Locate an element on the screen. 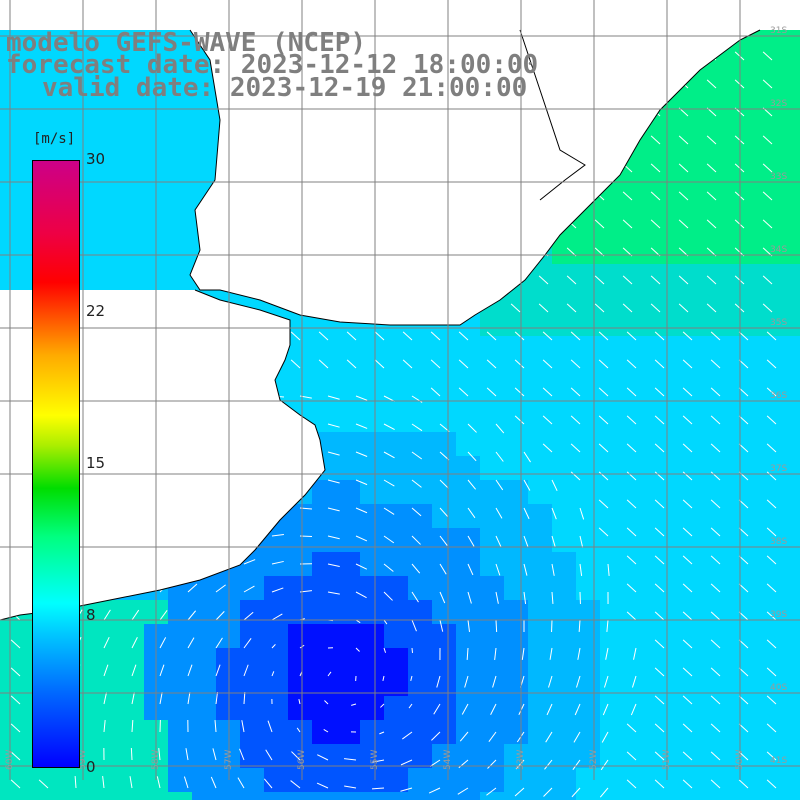 Image resolution: width=800 pixels, height=800 pixels. model-title: modelo GEFS-WAVE (NCEP) is located at coordinates (186, 43).